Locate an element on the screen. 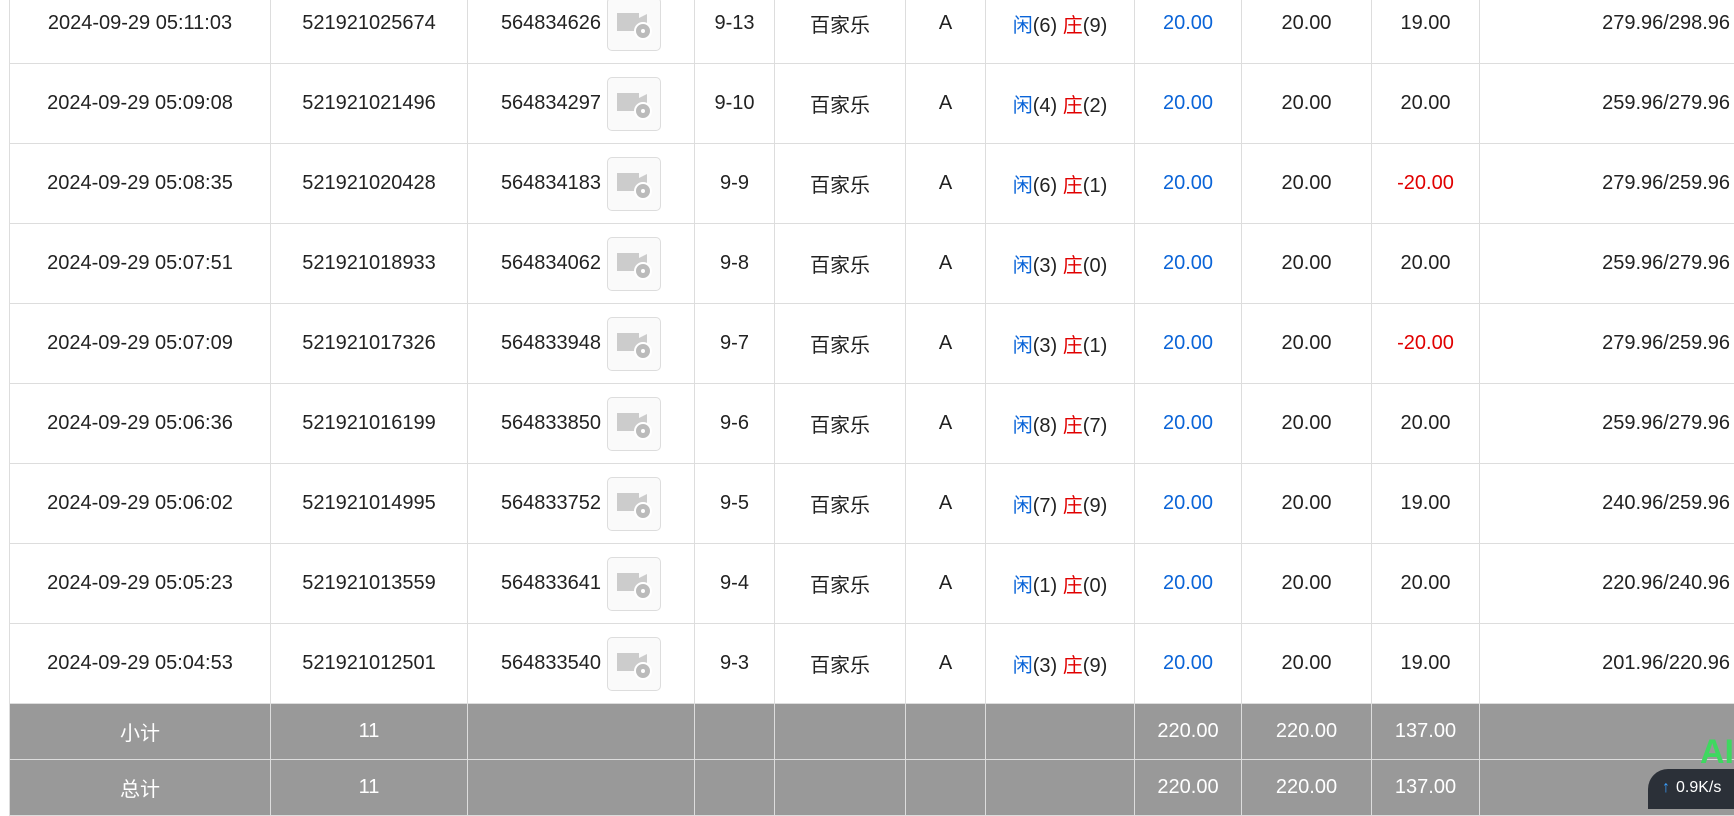  table-cell: 521921017326 is located at coordinates (369, 344).